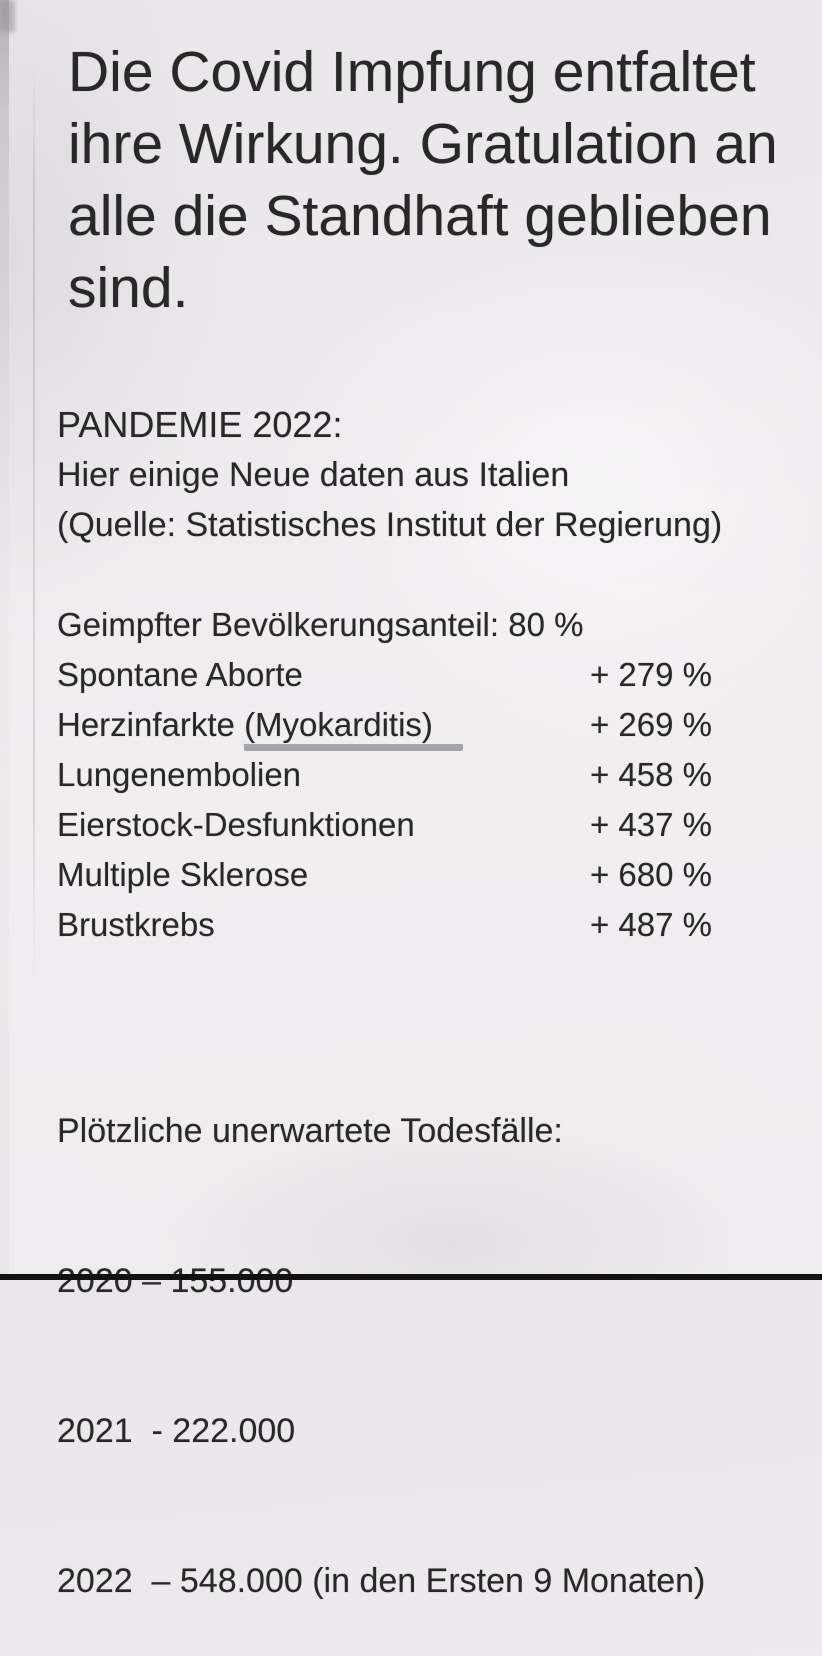 The height and width of the screenshot is (1656, 822). I want to click on stat-value: + 269 %, so click(650, 724).